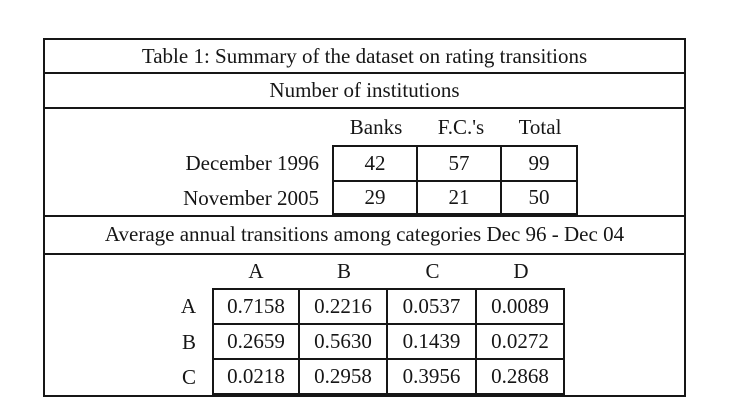 Image resolution: width=736 pixels, height=418 pixels. I want to click on institutions-cell: 42, so click(376, 164).